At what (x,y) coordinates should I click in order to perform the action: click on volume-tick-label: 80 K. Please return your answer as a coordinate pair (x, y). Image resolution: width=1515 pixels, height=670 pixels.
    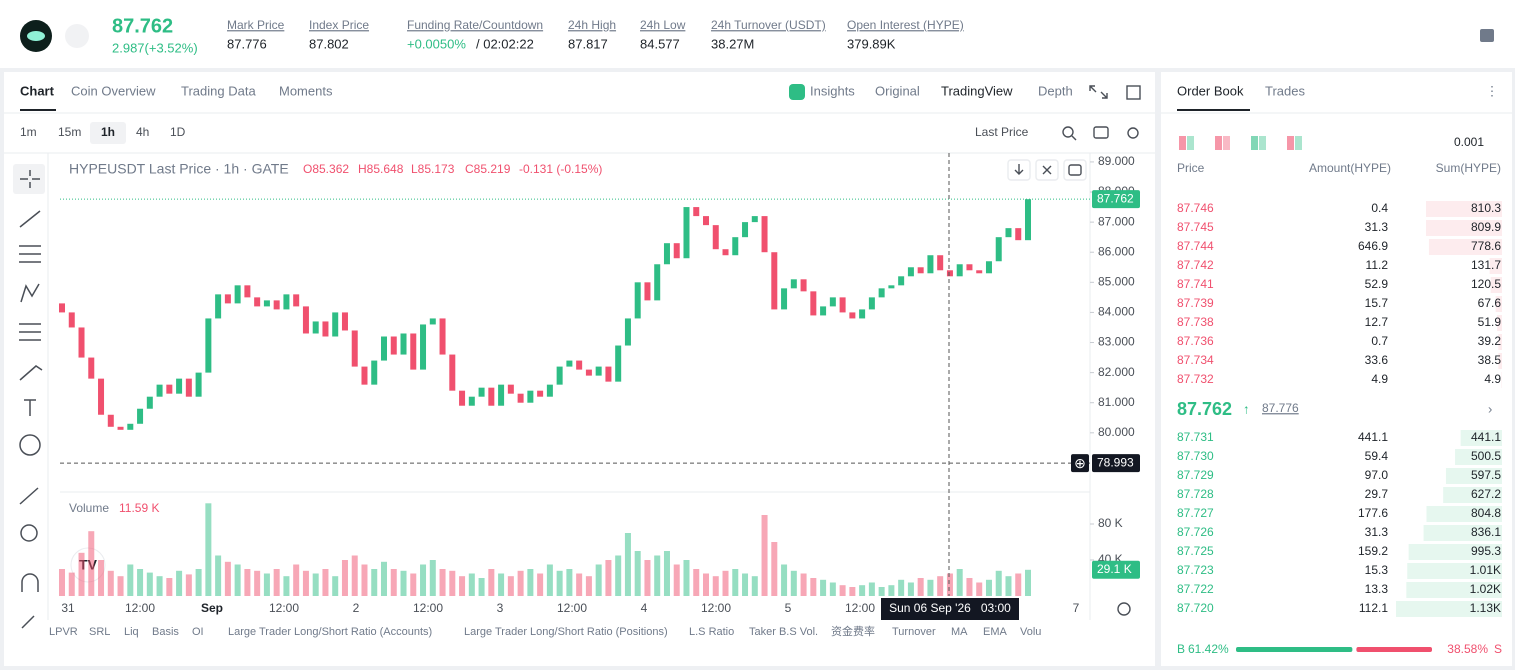
    Looking at the image, I should click on (1110, 523).